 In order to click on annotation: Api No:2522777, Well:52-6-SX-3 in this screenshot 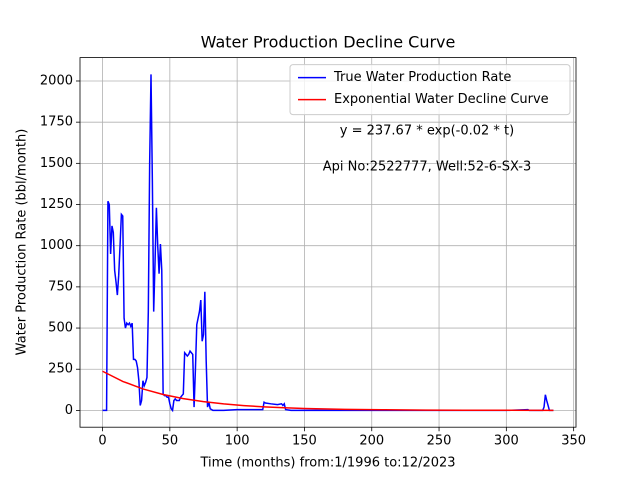, I will do `click(427, 167)`.